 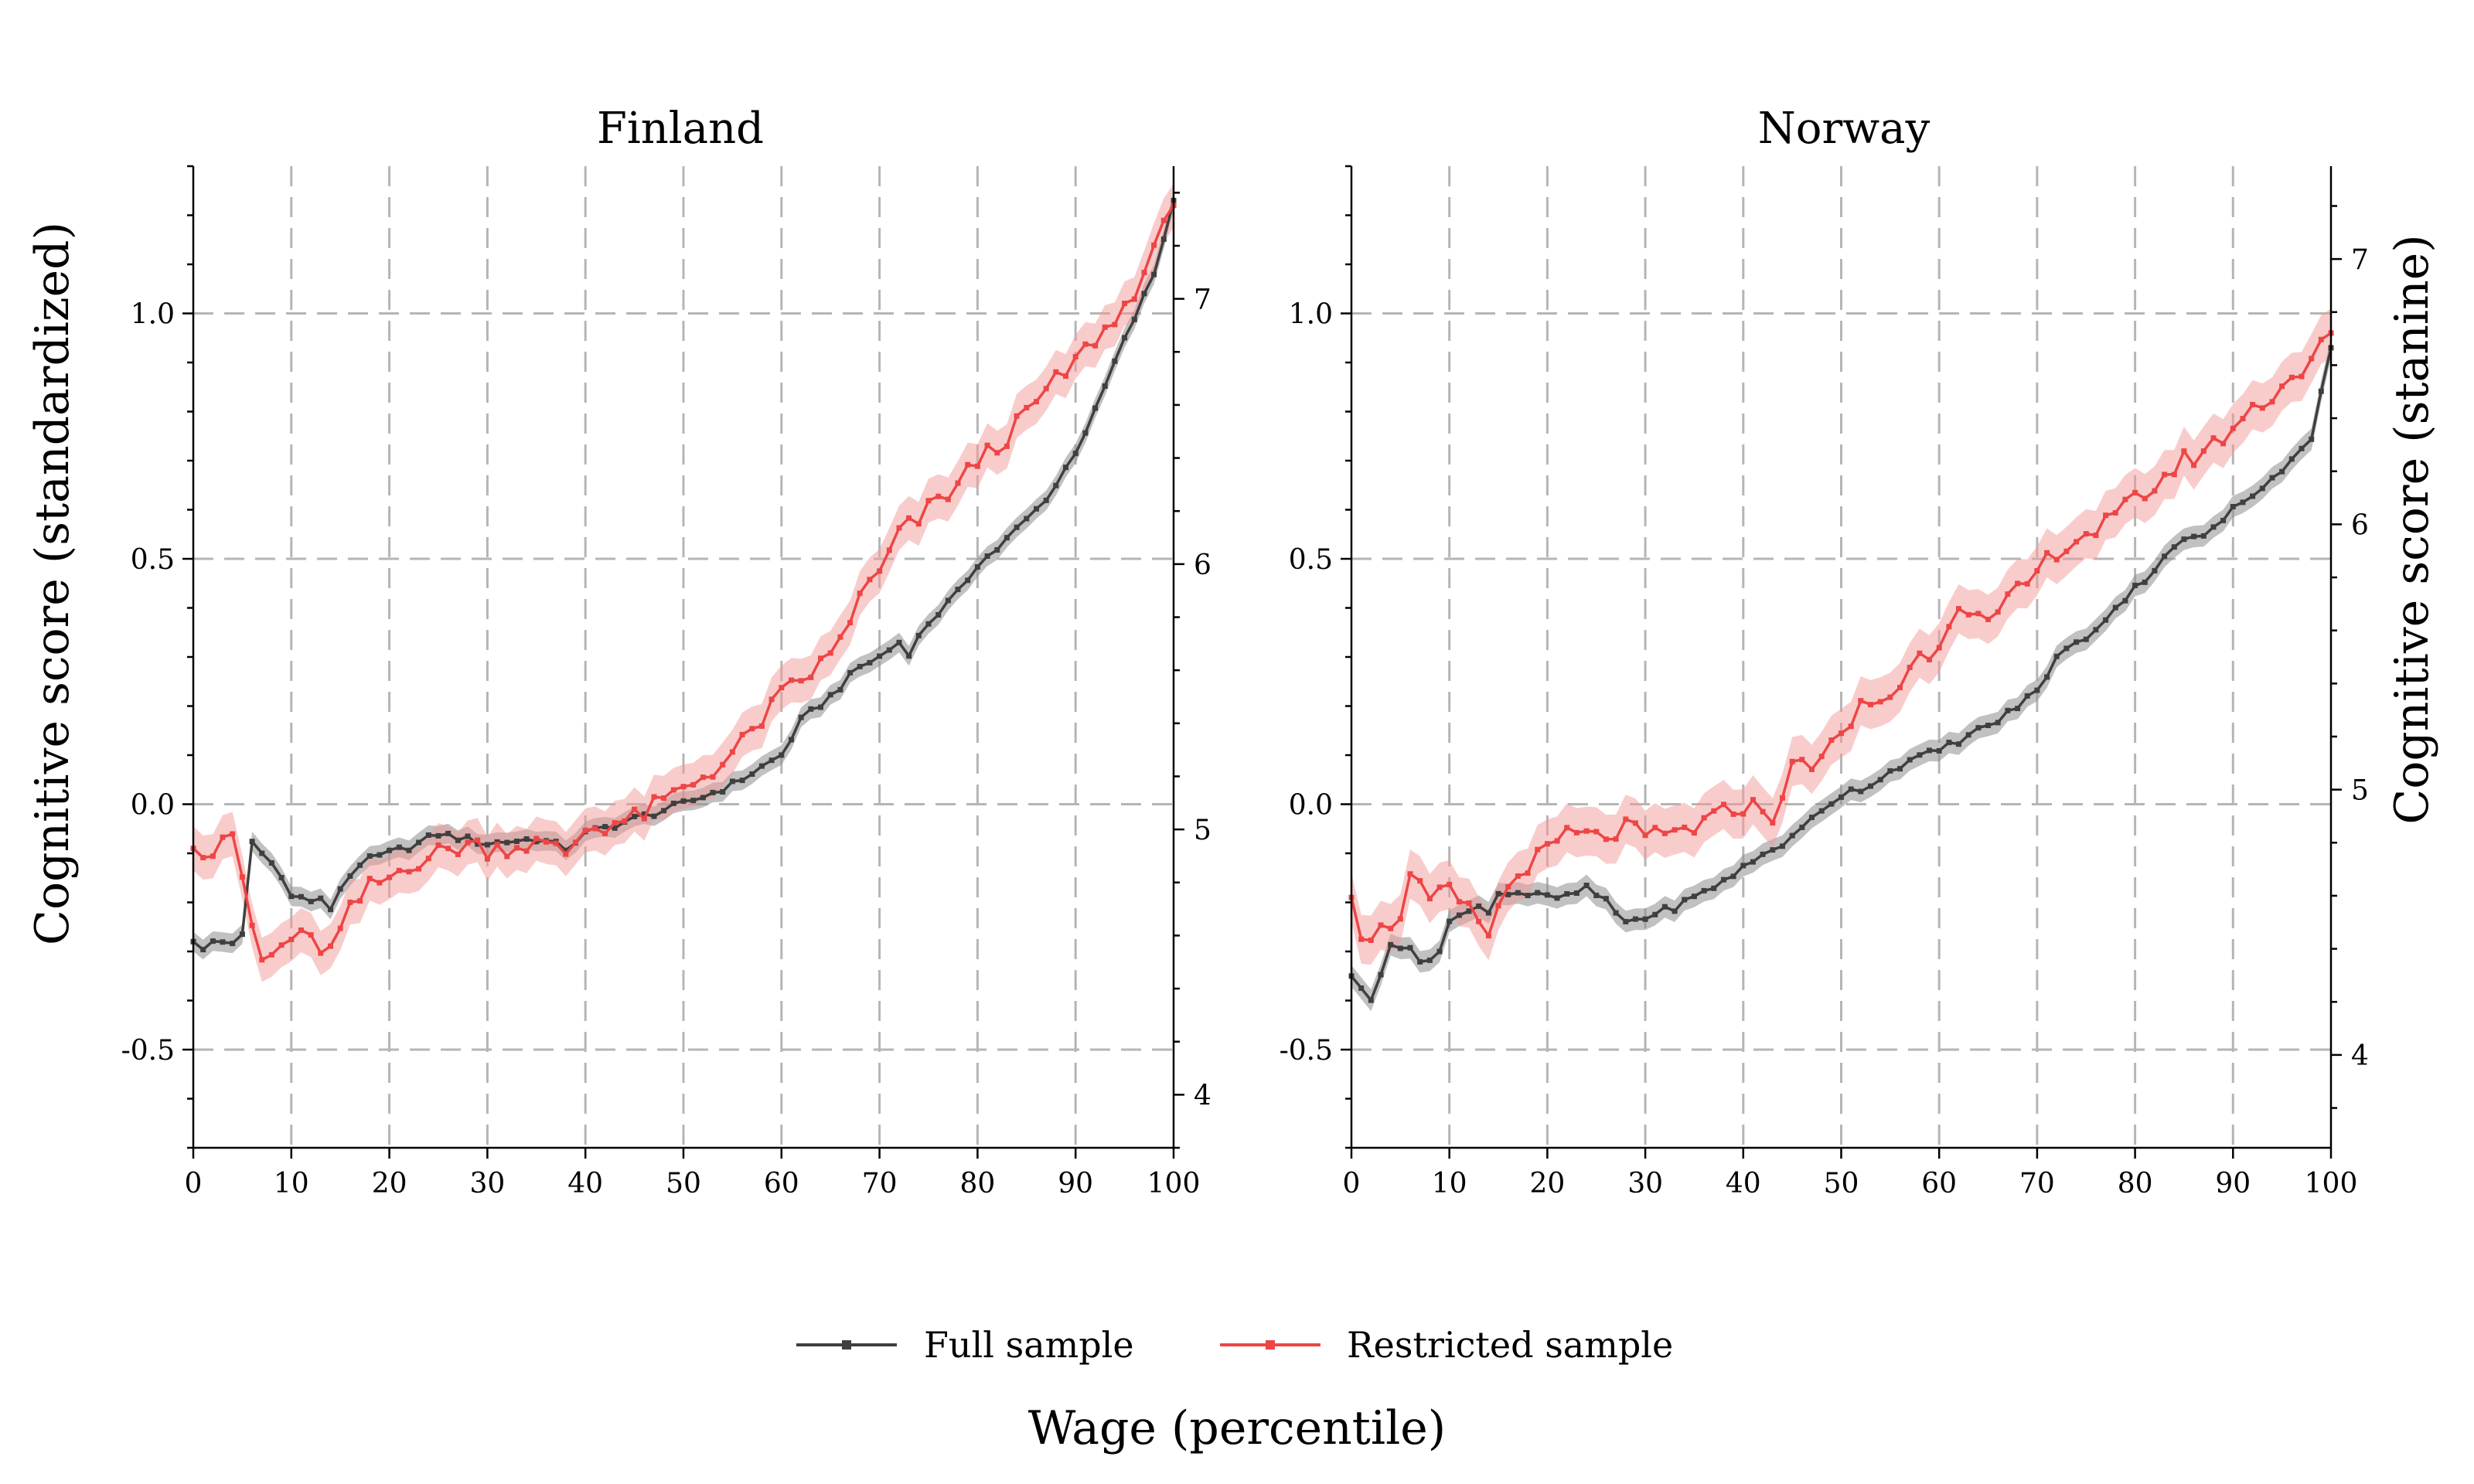 I want to click on norway-ytick-label: 1.0, so click(x=1311, y=315).